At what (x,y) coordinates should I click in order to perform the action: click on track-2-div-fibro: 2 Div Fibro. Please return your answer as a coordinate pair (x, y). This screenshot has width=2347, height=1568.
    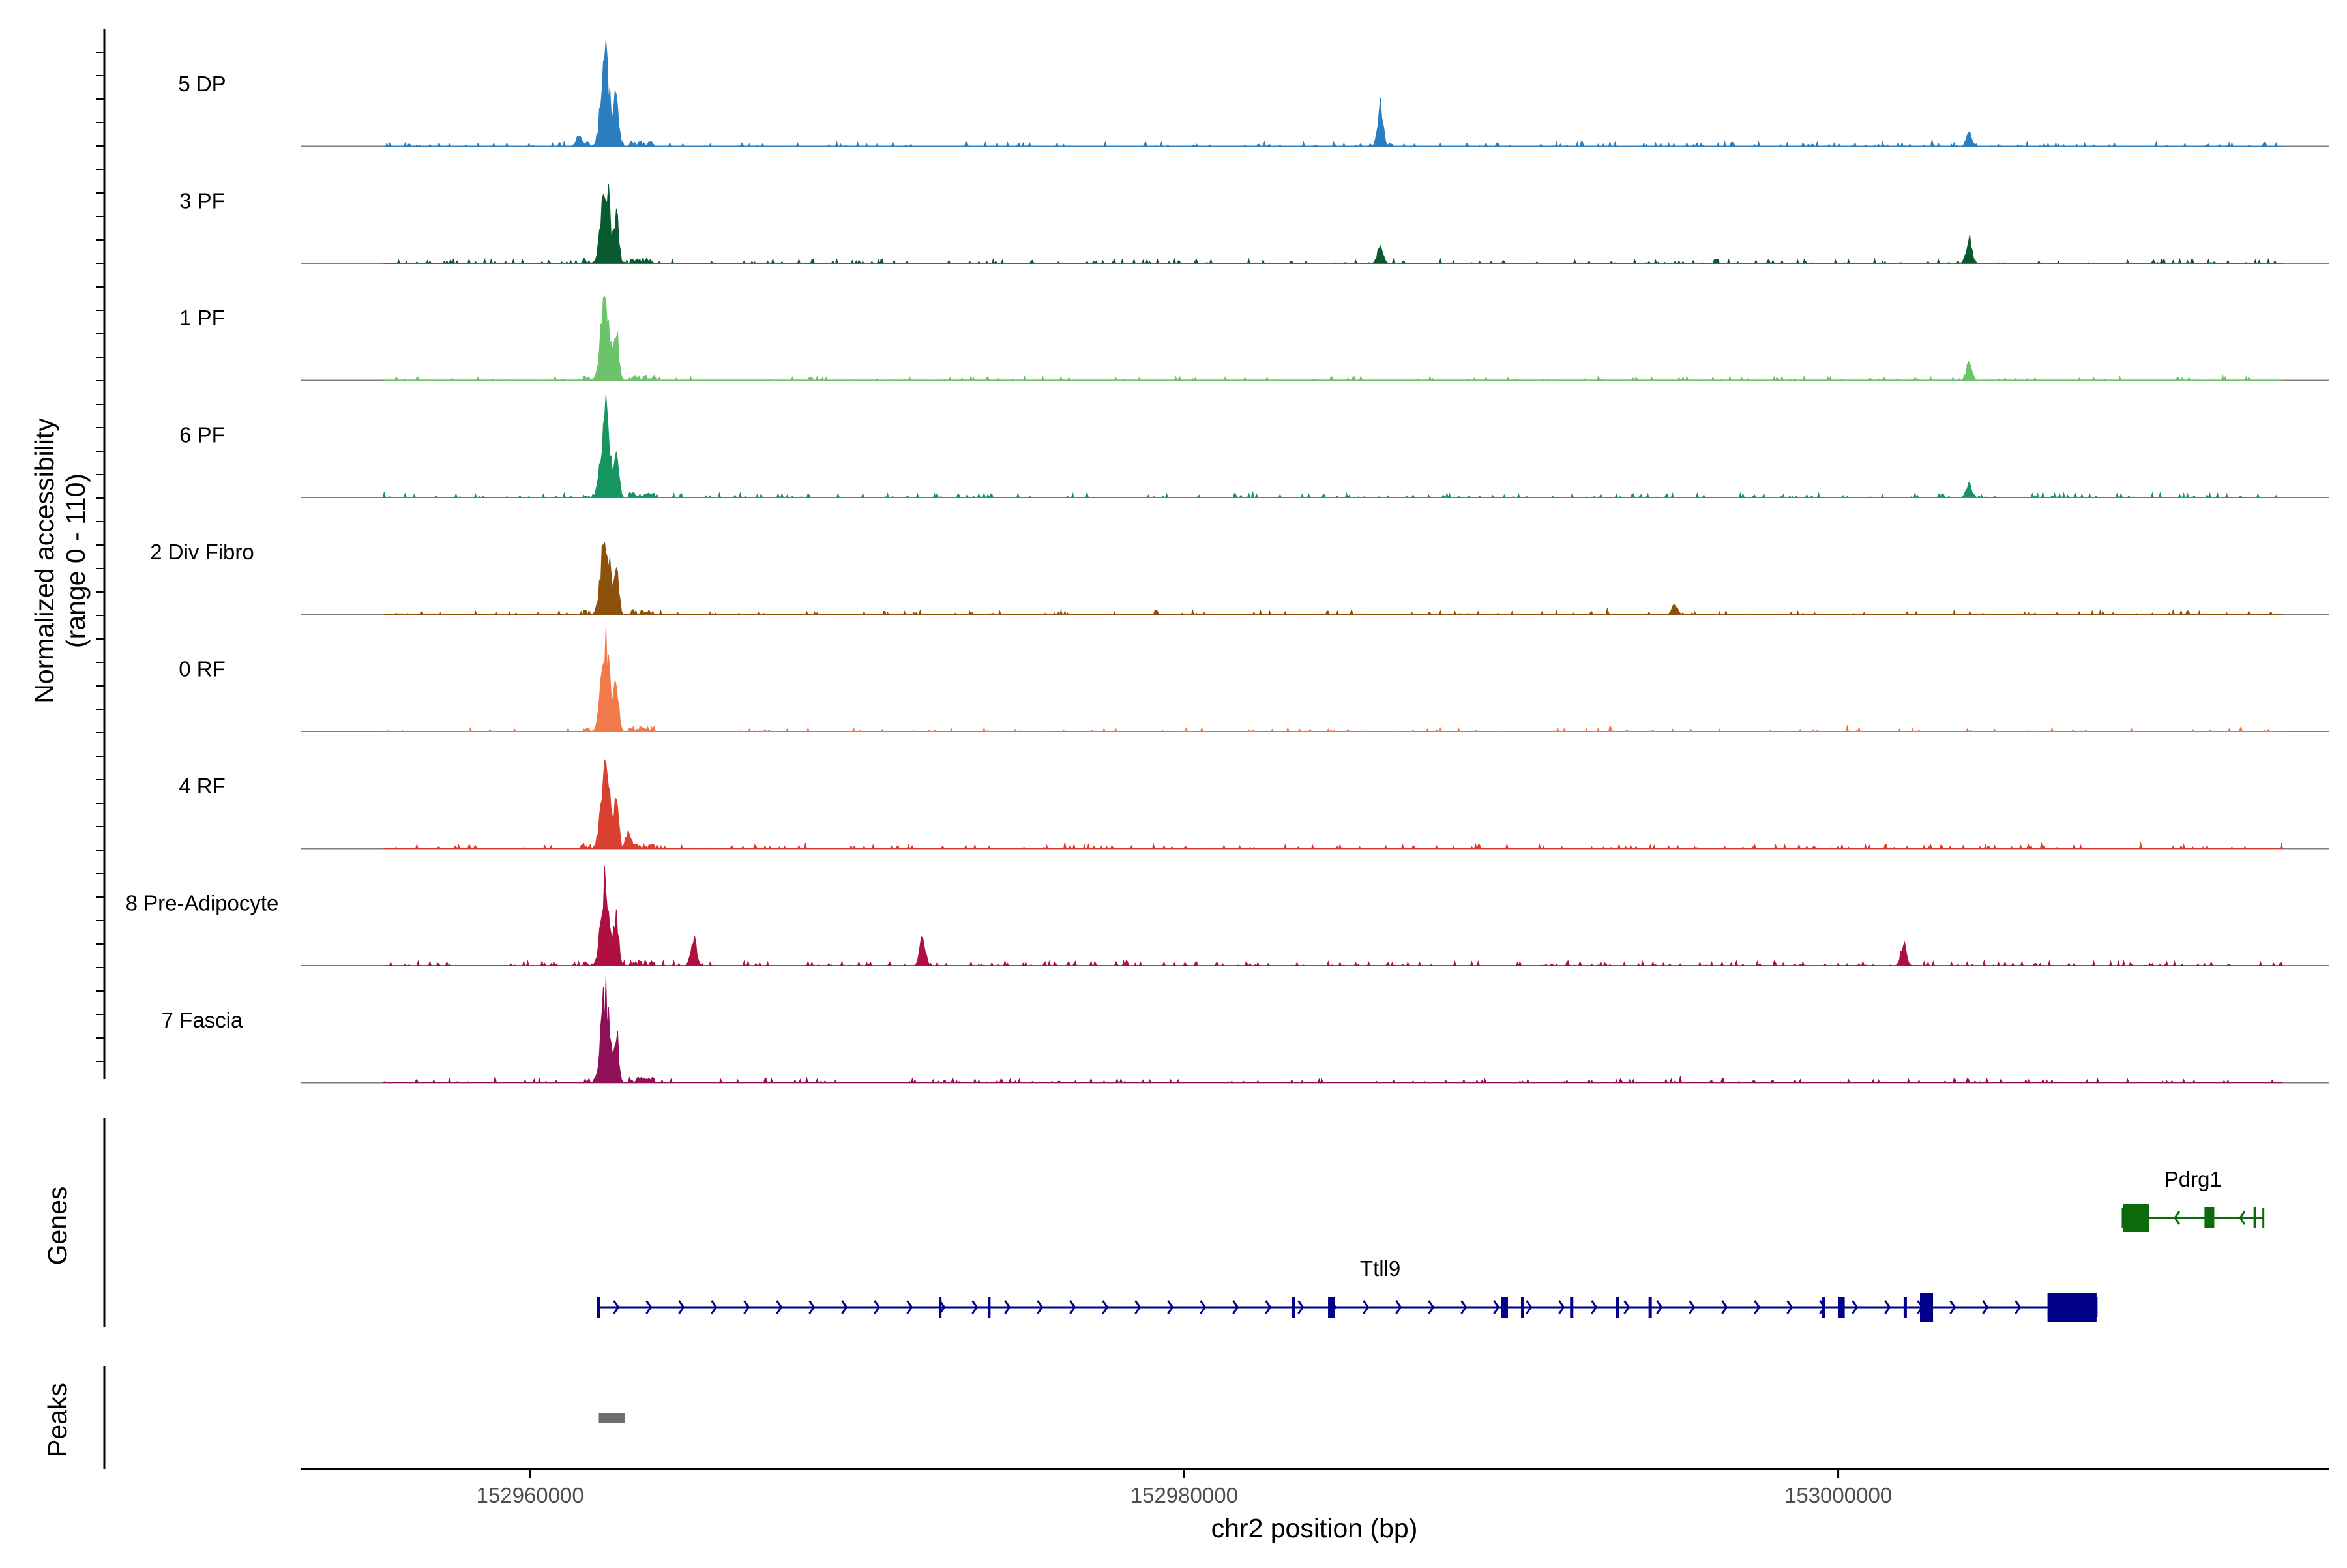
    Looking at the image, I should click on (1239, 578).